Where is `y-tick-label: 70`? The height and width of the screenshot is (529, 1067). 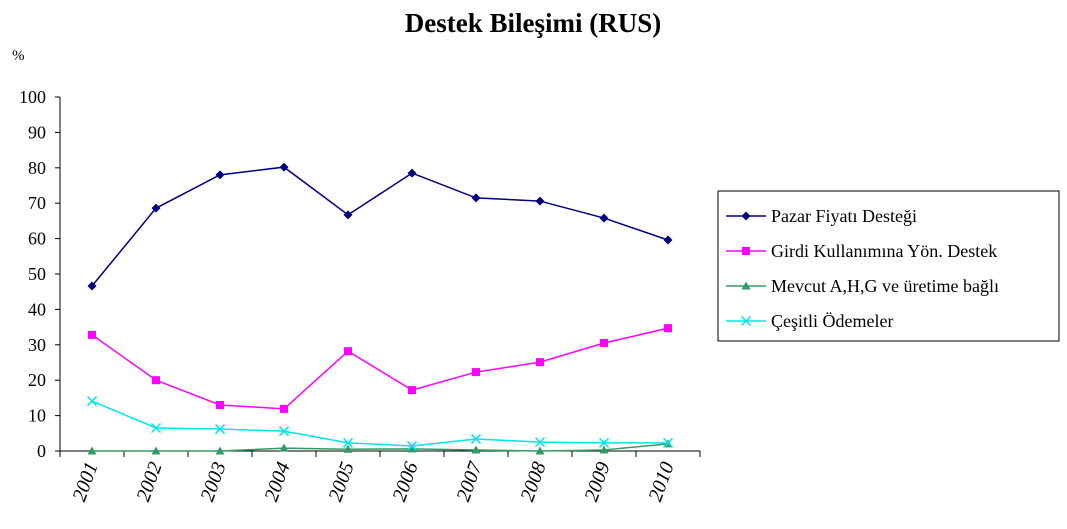
y-tick-label: 70 is located at coordinates (37, 203).